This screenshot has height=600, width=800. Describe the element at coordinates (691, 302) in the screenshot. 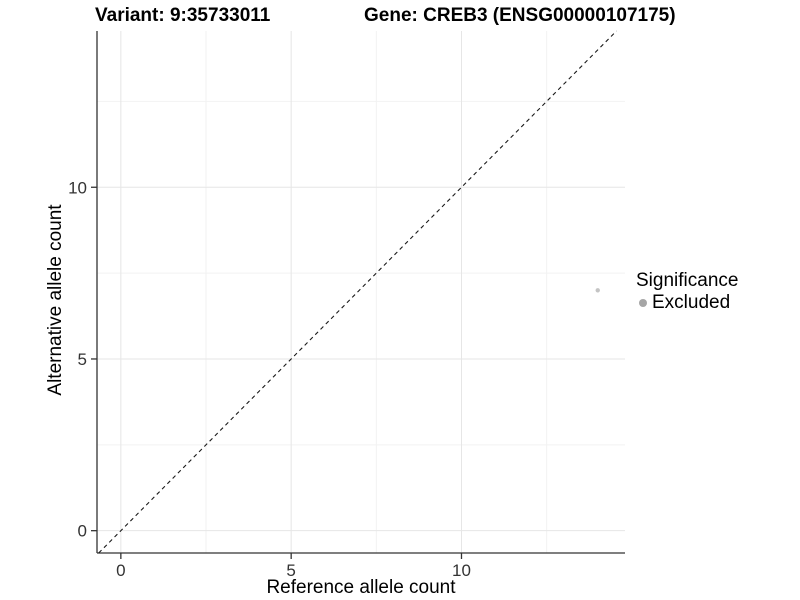

I see `legend-item-label: Excluded` at that location.